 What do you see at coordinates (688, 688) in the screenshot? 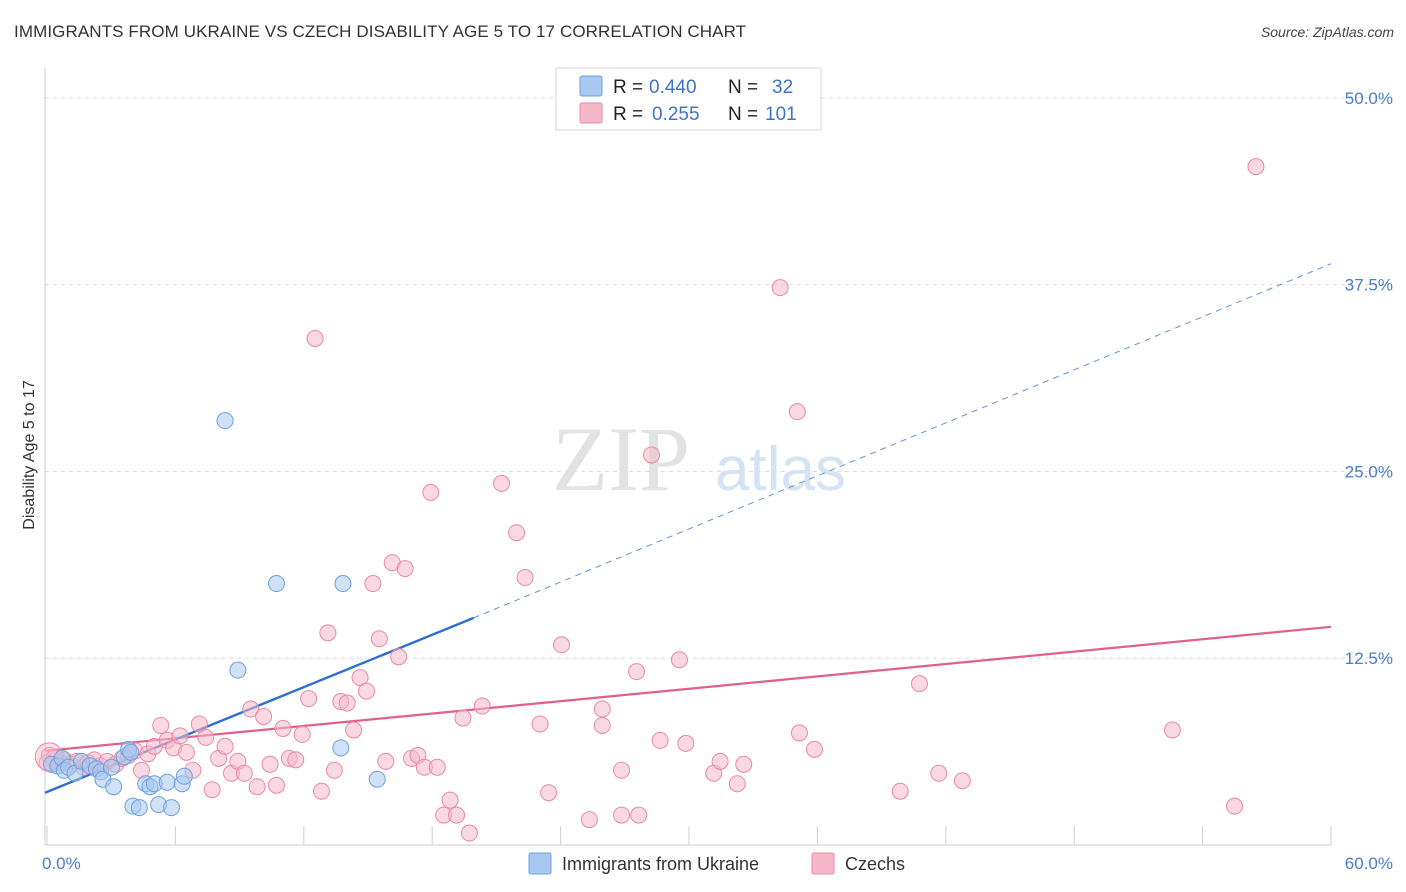
I see `czech-trend-line` at bounding box center [688, 688].